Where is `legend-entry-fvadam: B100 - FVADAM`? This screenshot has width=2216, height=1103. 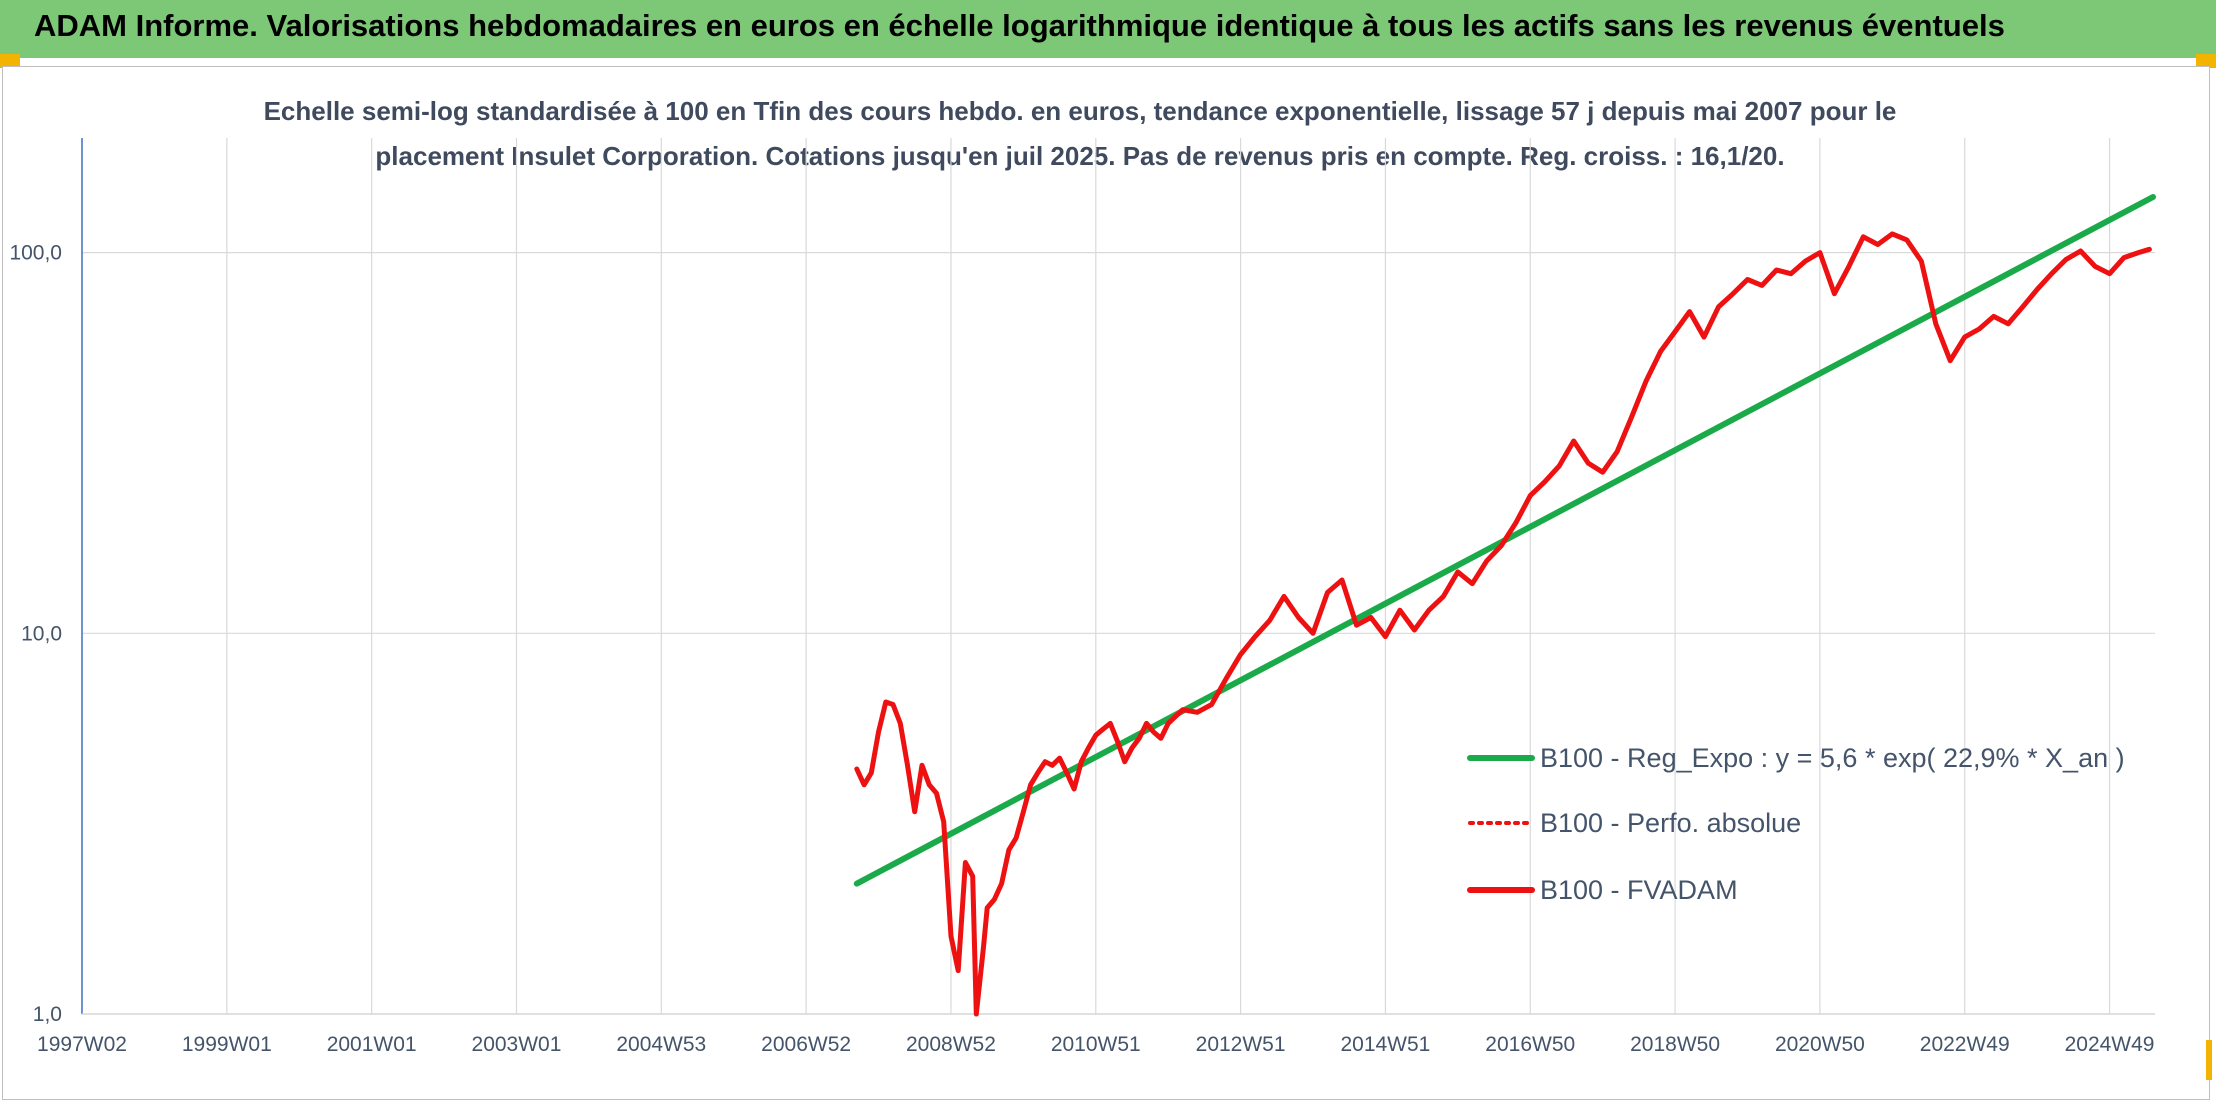 legend-entry-fvadam: B100 - FVADAM is located at coordinates (1639, 890).